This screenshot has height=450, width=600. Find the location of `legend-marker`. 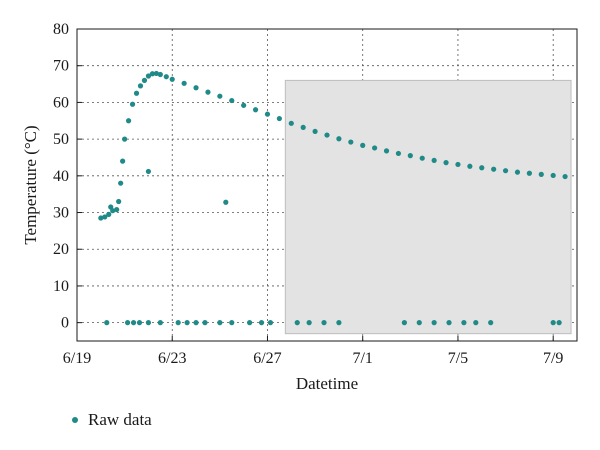

legend-marker is located at coordinates (75, 420).